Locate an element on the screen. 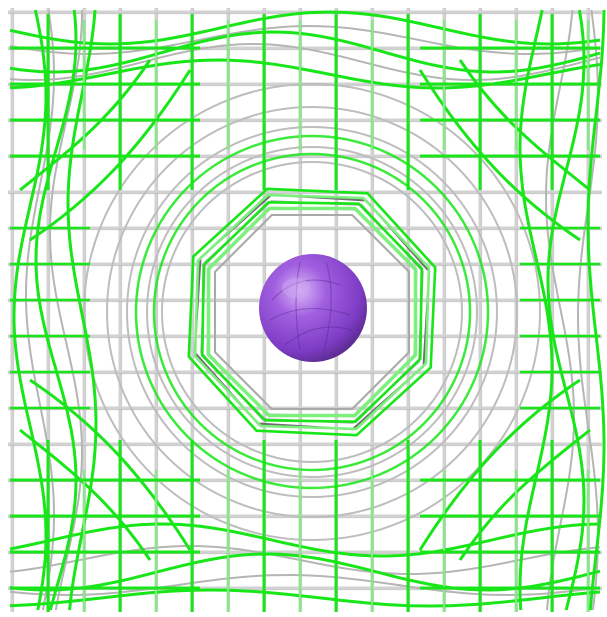 The height and width of the screenshot is (617, 607). atom-sphere-body is located at coordinates (313, 308).